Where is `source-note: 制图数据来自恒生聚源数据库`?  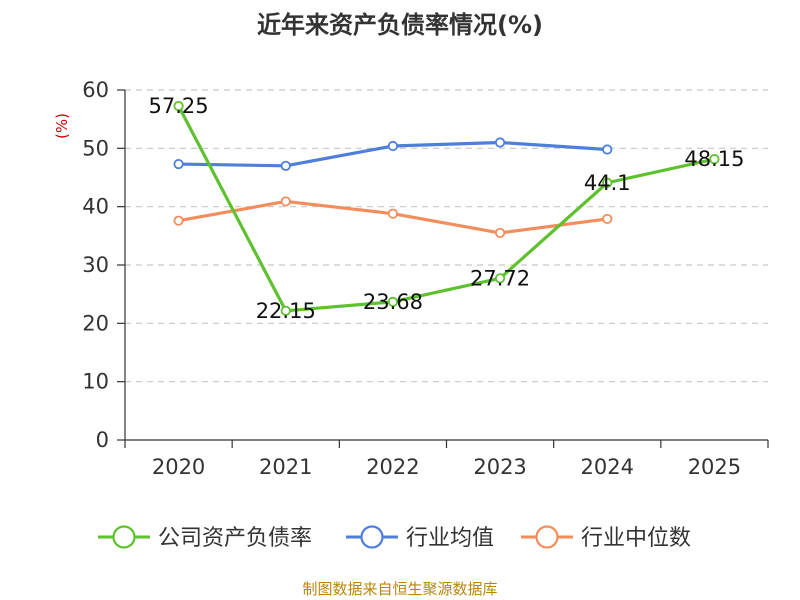 source-note: 制图数据来自恒生聚源数据库 is located at coordinates (399, 589).